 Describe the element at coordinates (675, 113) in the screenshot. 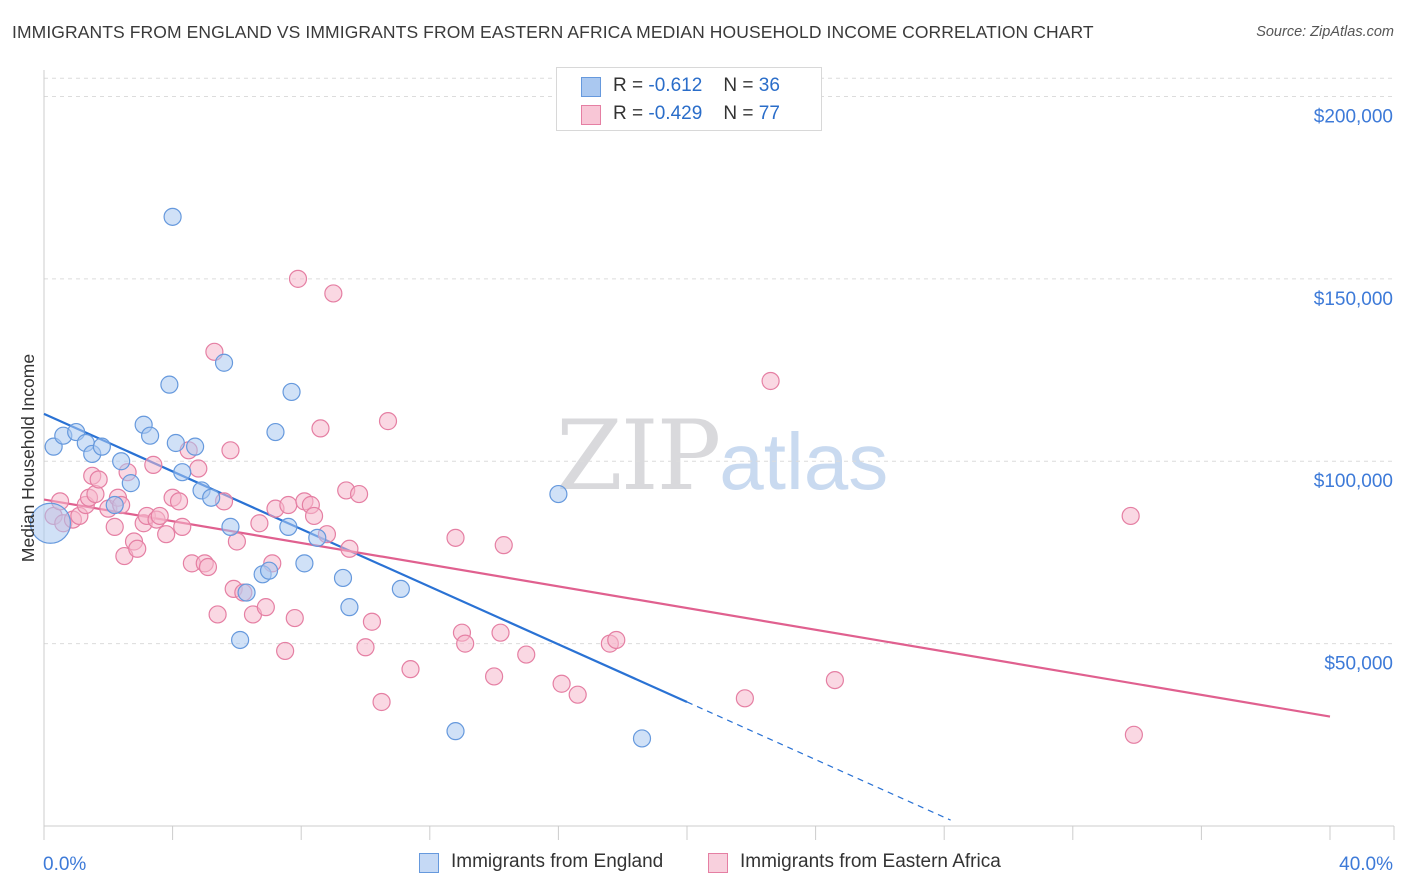

I see `legend-r-value: -0.429` at that location.